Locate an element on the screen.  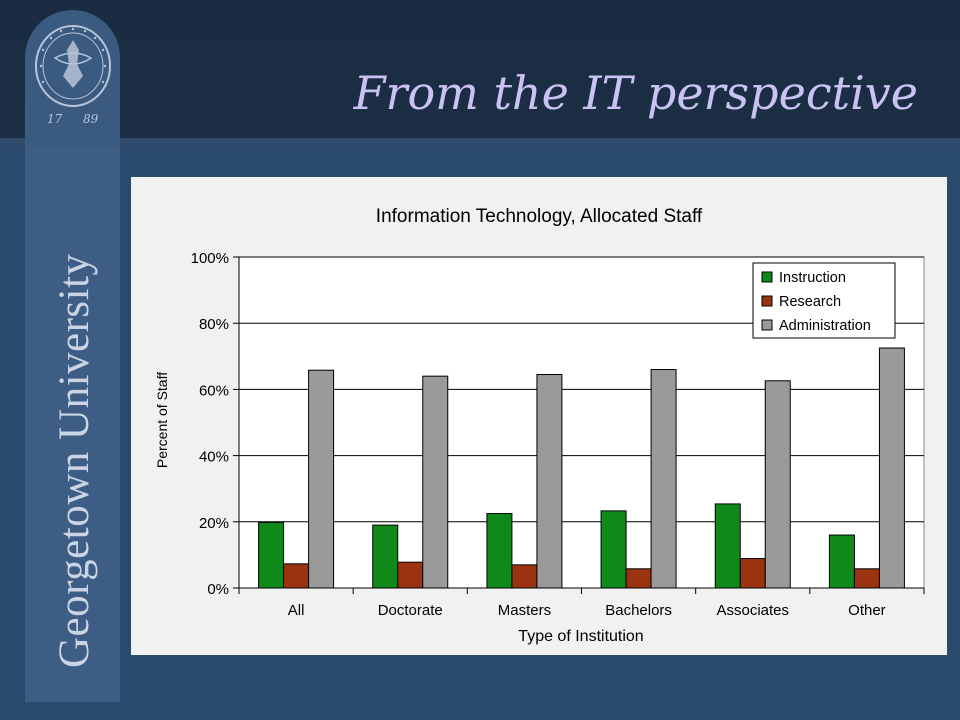
sidebar-lower is located at coordinates (72, 424).